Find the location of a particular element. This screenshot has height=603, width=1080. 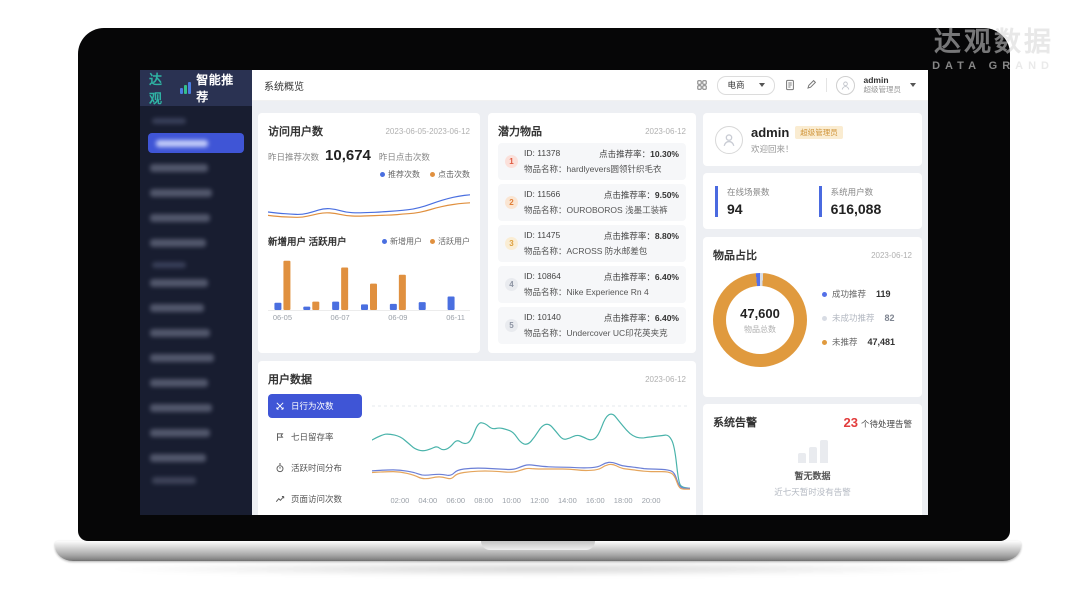

stat-value: 10,674 is located at coordinates (348, 155).